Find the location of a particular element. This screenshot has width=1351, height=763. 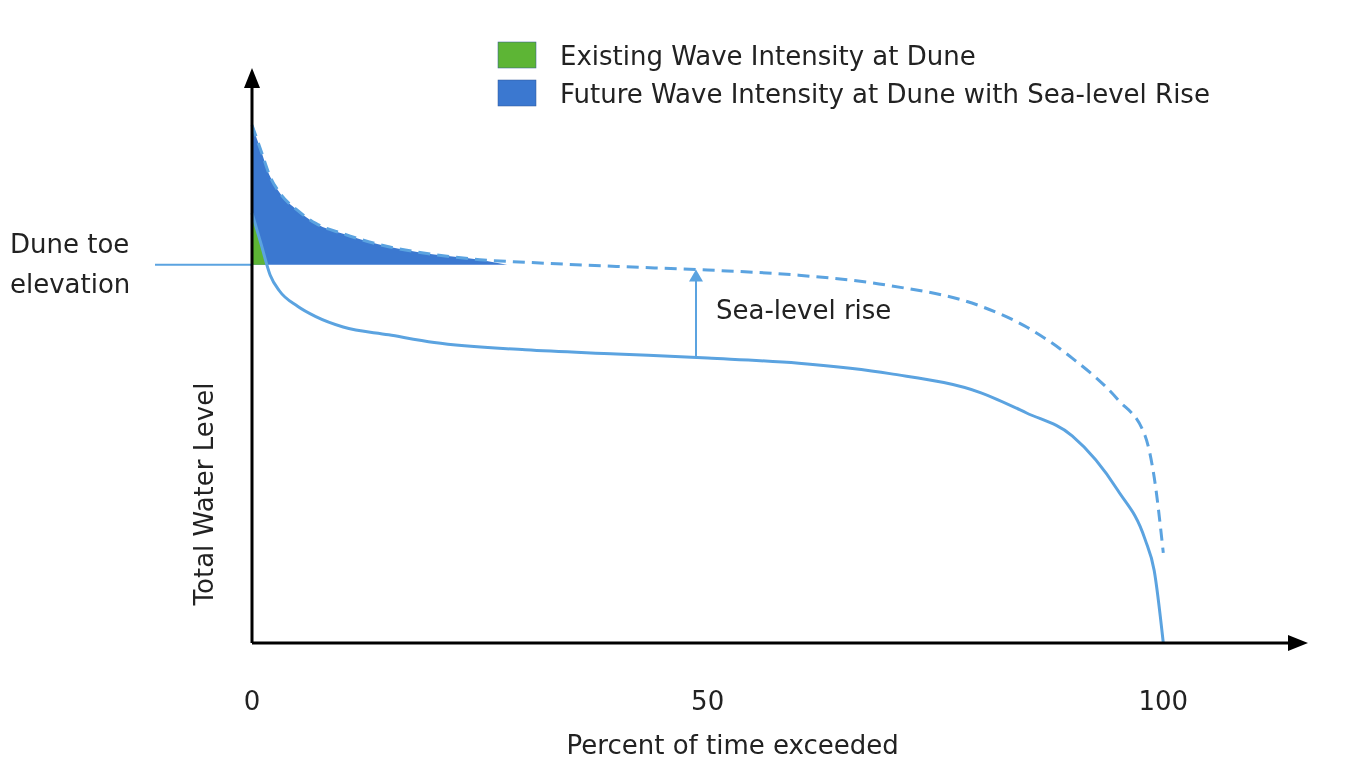

ref-line-label: Dune toe elevation is located at coordinates (70, 263).